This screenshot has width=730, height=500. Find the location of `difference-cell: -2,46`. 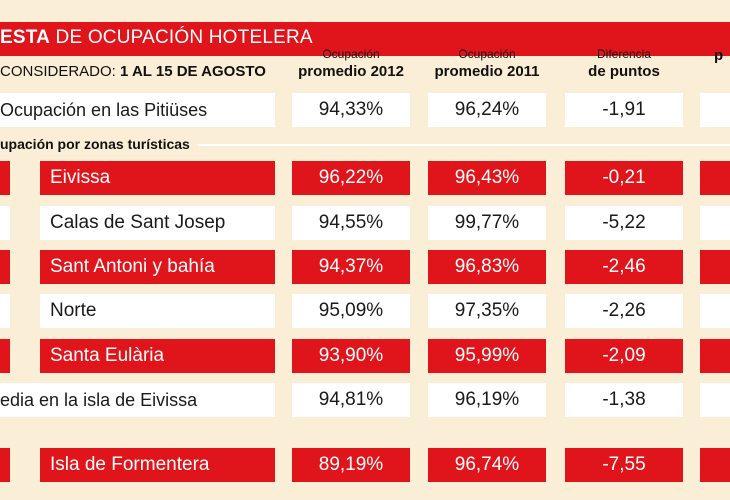

difference-cell: -2,46 is located at coordinates (624, 267).